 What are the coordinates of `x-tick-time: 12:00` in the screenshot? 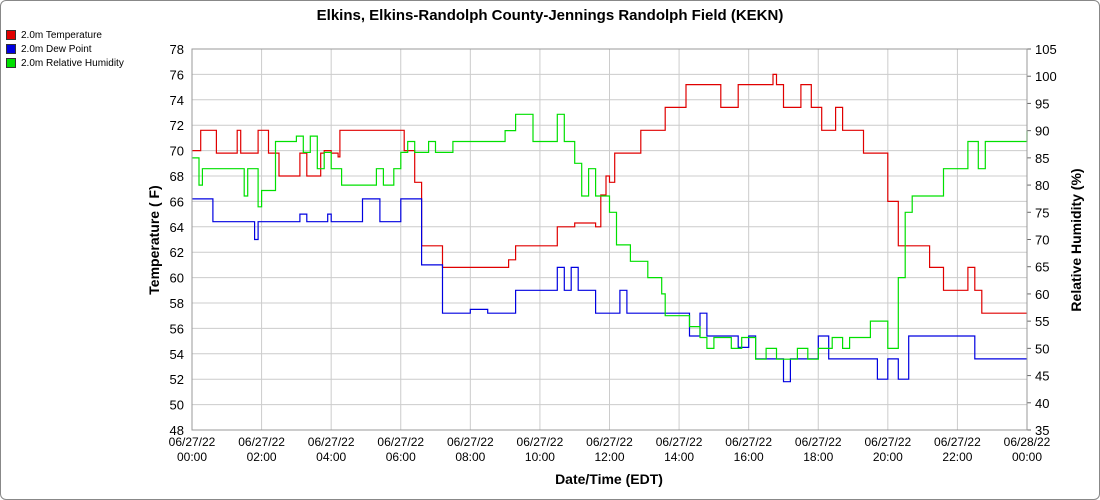 It's located at (609, 457).